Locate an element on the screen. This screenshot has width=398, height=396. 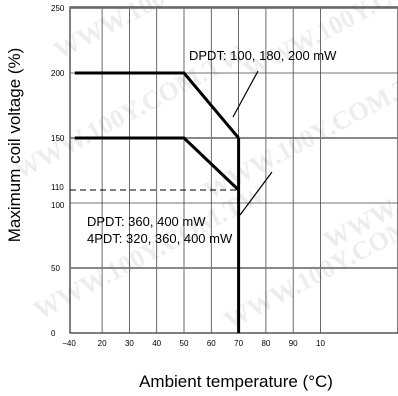
annotation-upper: DPDT: 100, 180, 200 mW is located at coordinates (263, 55).